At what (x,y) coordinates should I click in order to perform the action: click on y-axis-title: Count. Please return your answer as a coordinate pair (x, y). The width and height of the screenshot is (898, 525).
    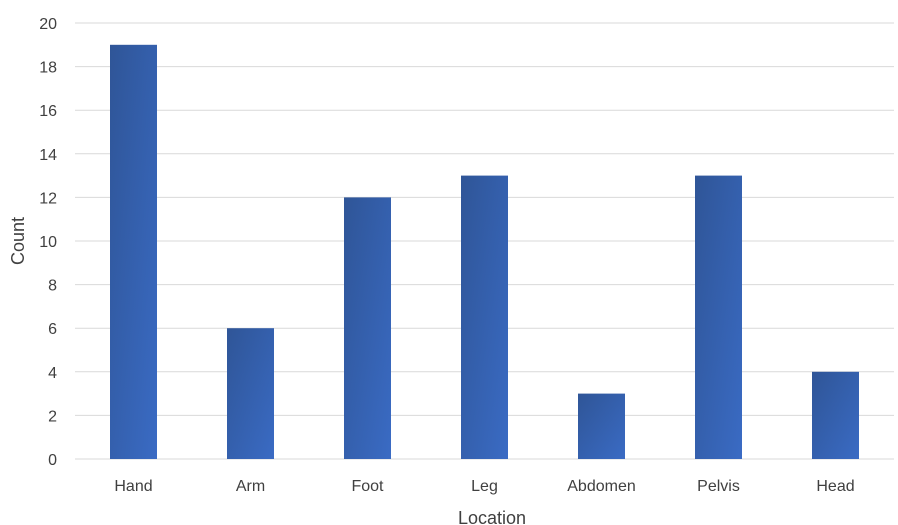
    Looking at the image, I should click on (18, 241).